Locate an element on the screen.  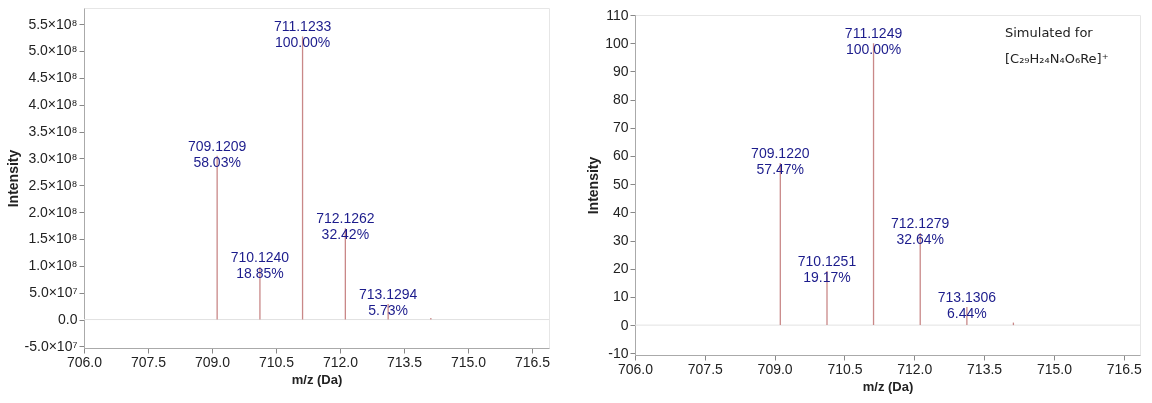
y-tick-label: 10 is located at coordinates (620, 296).